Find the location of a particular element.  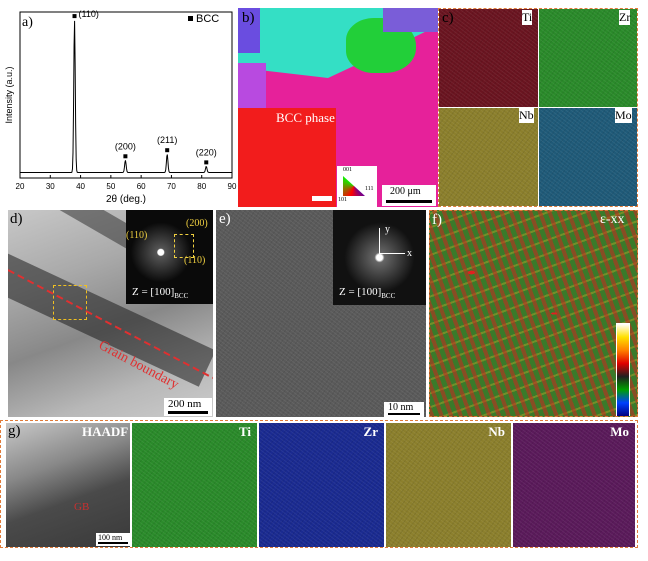

legend-marker is located at coordinates (190, 18).